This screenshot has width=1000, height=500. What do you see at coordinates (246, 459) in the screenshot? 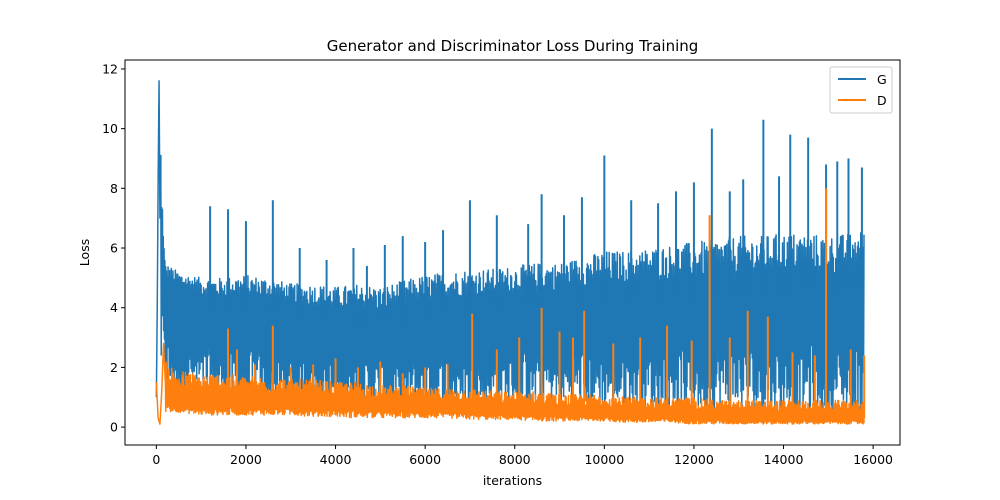
I see `x-tick-label: 2000` at bounding box center [246, 459].